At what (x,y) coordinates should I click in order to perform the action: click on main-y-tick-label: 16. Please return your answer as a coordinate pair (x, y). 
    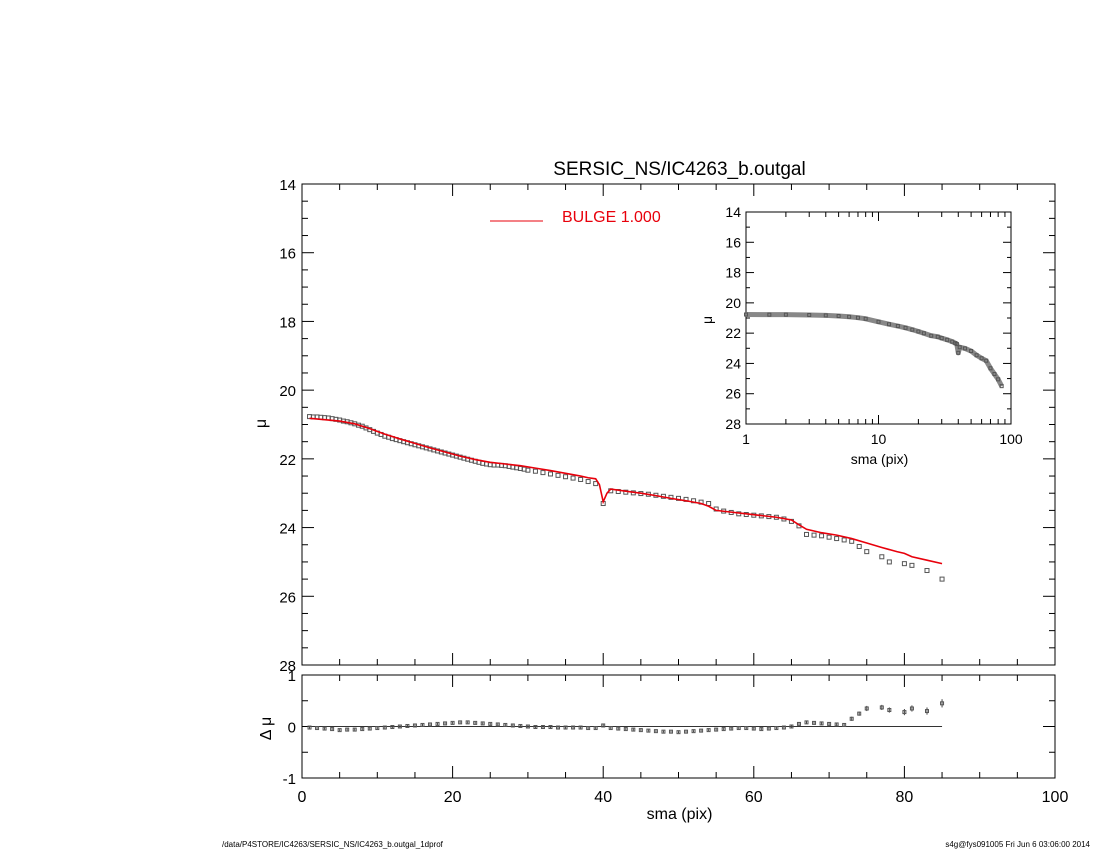
    Looking at the image, I should click on (287, 254).